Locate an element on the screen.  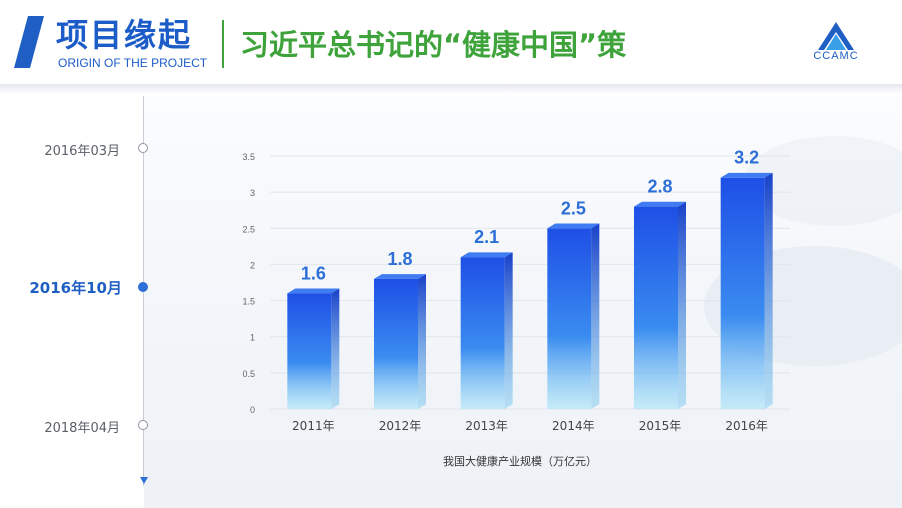
data-label: 1.6 is located at coordinates (313, 273).